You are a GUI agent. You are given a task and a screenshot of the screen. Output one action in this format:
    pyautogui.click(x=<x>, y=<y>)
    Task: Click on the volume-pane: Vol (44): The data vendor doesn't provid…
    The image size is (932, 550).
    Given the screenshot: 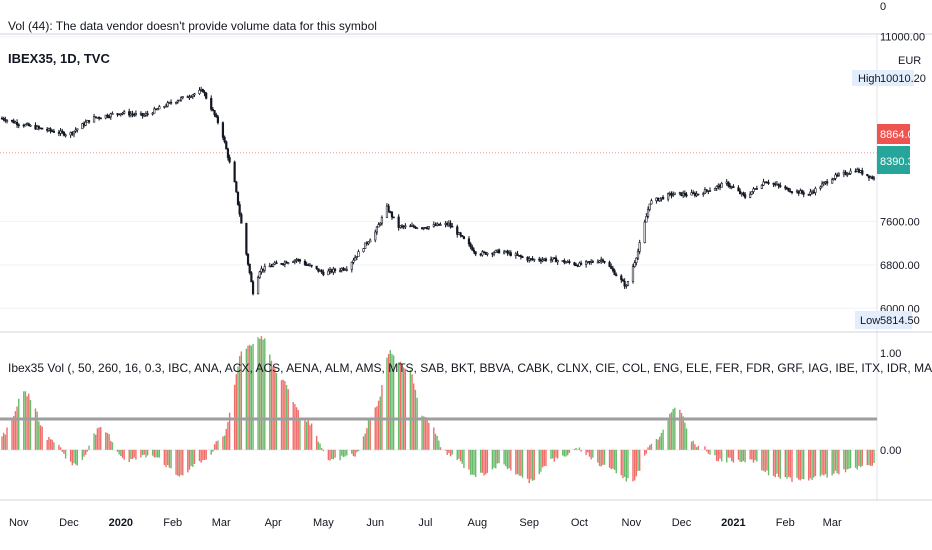 What is the action you would take?
    pyautogui.click(x=447, y=17)
    